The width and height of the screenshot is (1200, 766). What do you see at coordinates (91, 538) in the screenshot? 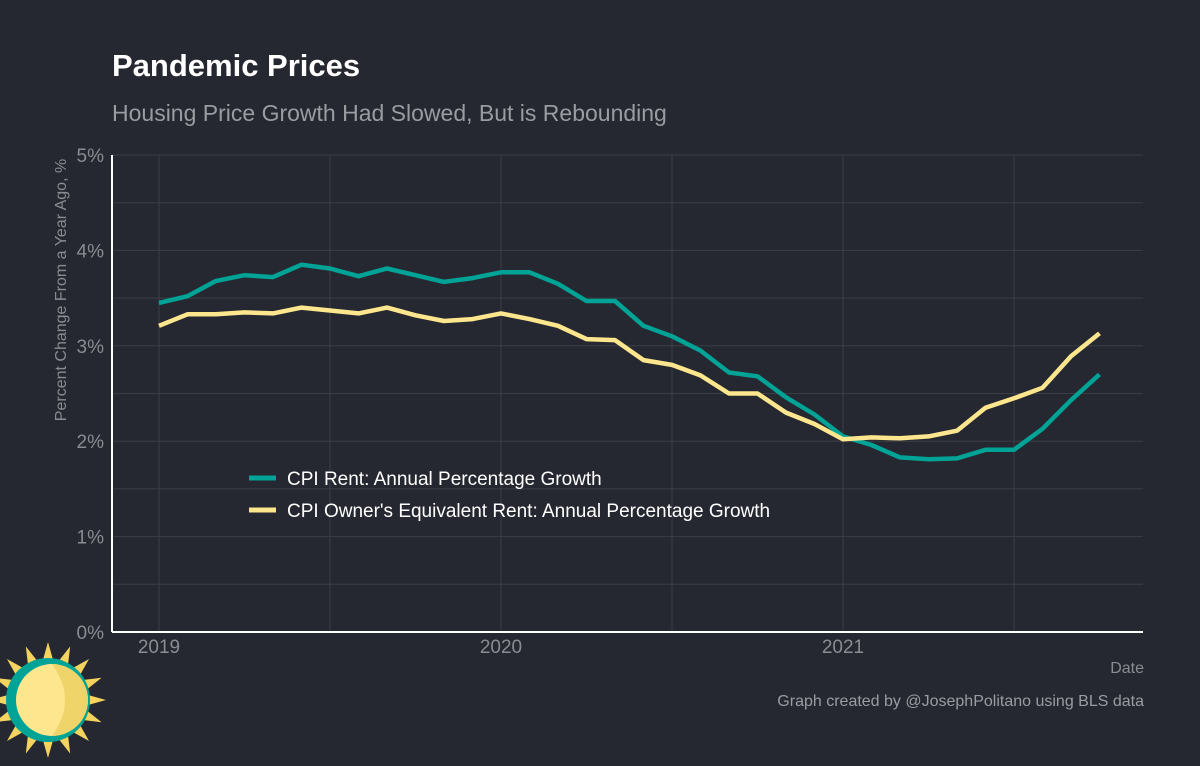
I see `y-tick-label: 1%` at bounding box center [91, 538].